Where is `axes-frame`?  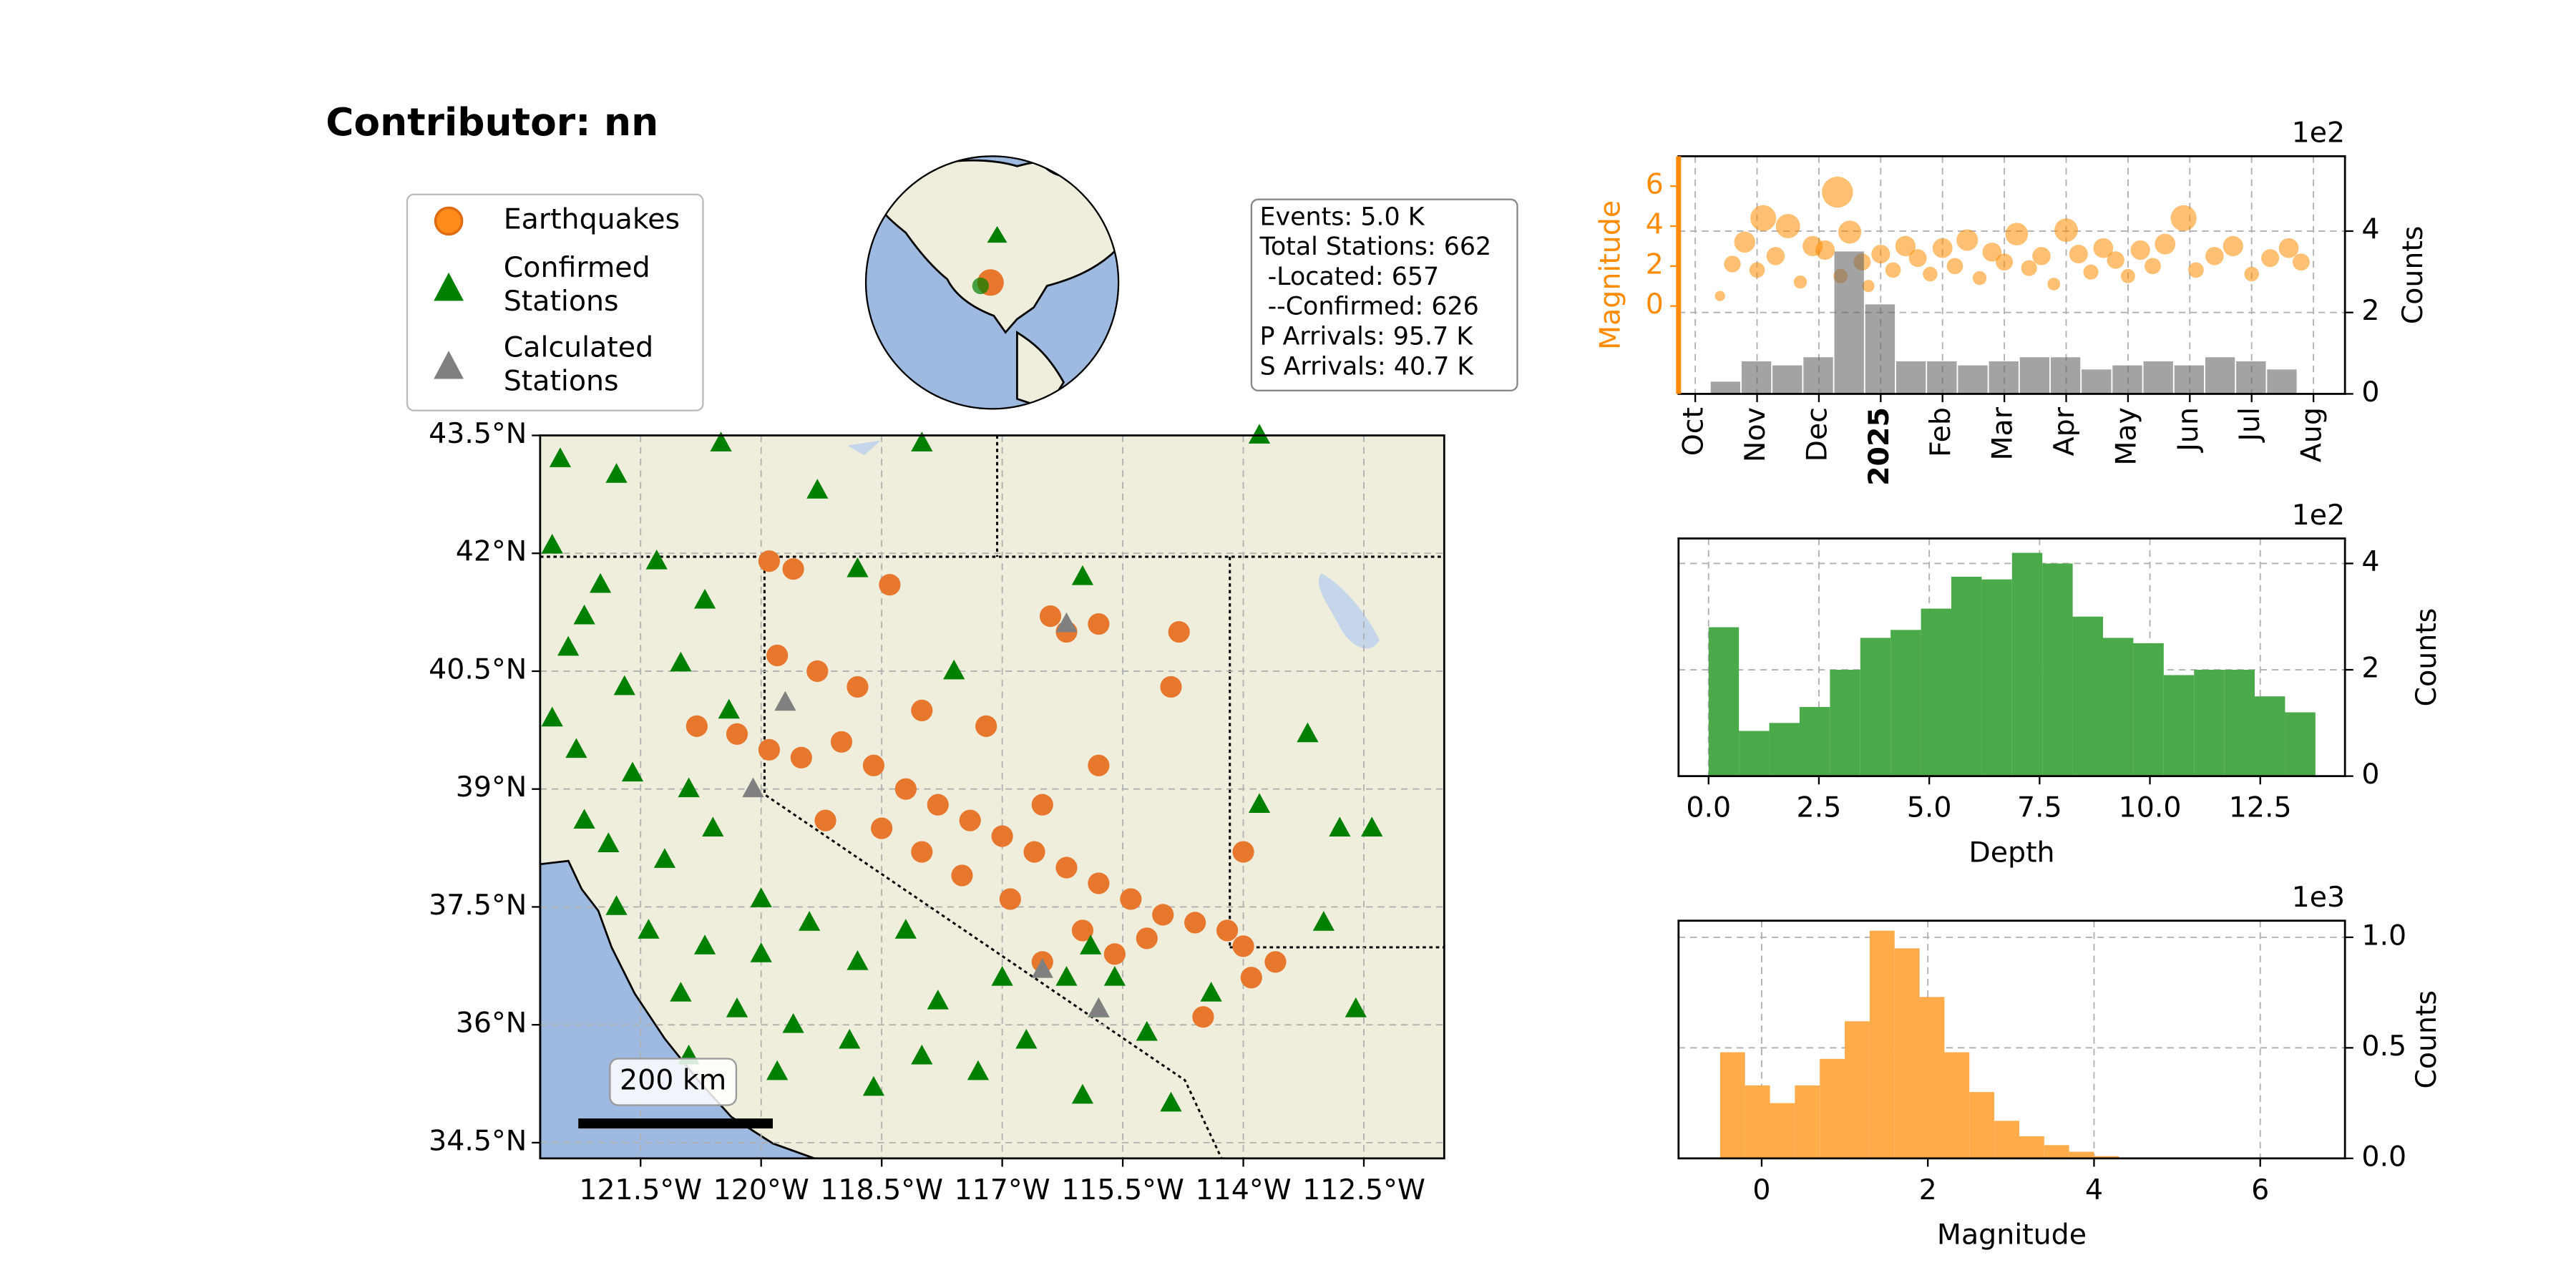 axes-frame is located at coordinates (2011, 657).